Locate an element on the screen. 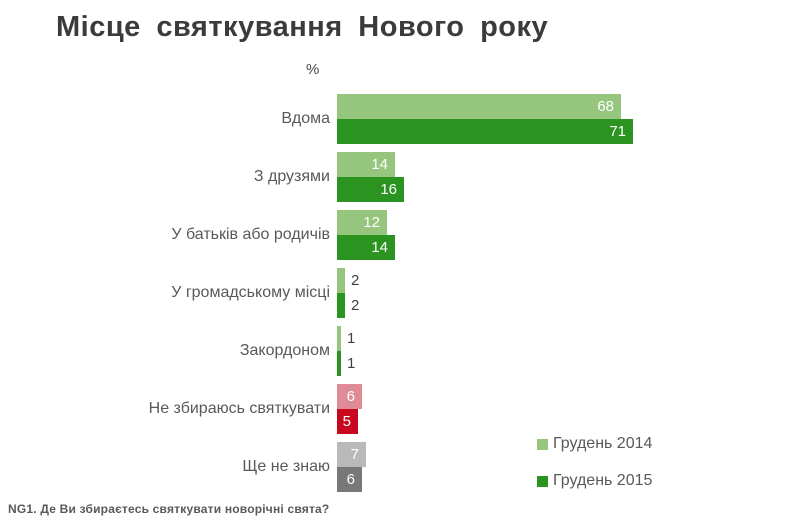 The height and width of the screenshot is (527, 800). bar-2015: 16 is located at coordinates (370, 189).